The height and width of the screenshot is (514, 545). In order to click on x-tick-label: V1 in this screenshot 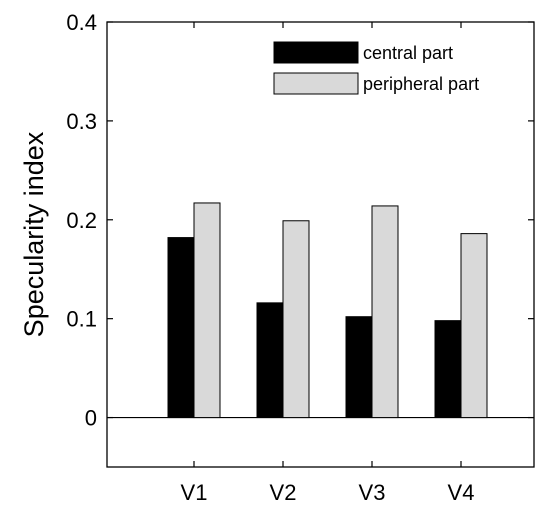, I will do `click(194, 492)`.